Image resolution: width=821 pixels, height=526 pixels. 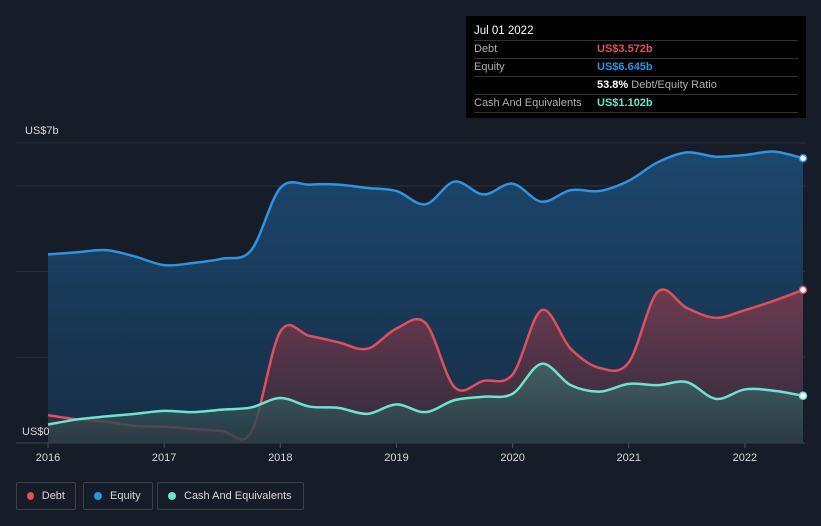 I want to click on legend-item-equity: Equity, so click(x=118, y=496).